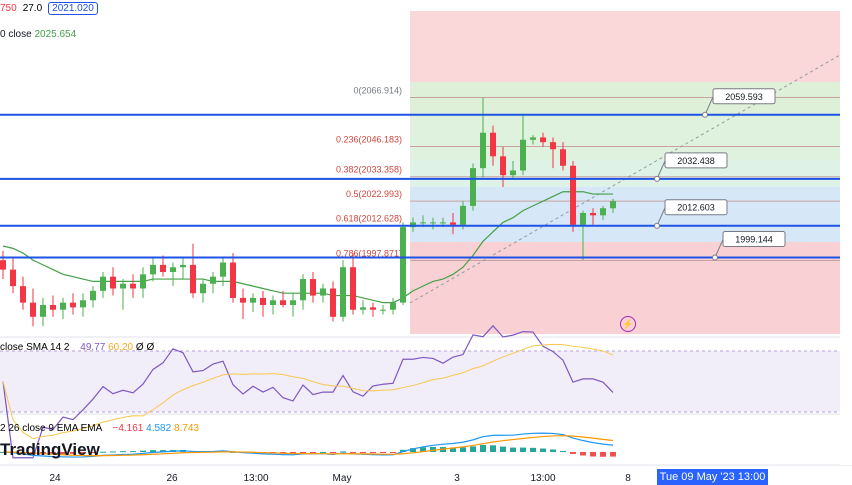  I want to click on fib-label-4: 0.618(2012.628), so click(369, 219).